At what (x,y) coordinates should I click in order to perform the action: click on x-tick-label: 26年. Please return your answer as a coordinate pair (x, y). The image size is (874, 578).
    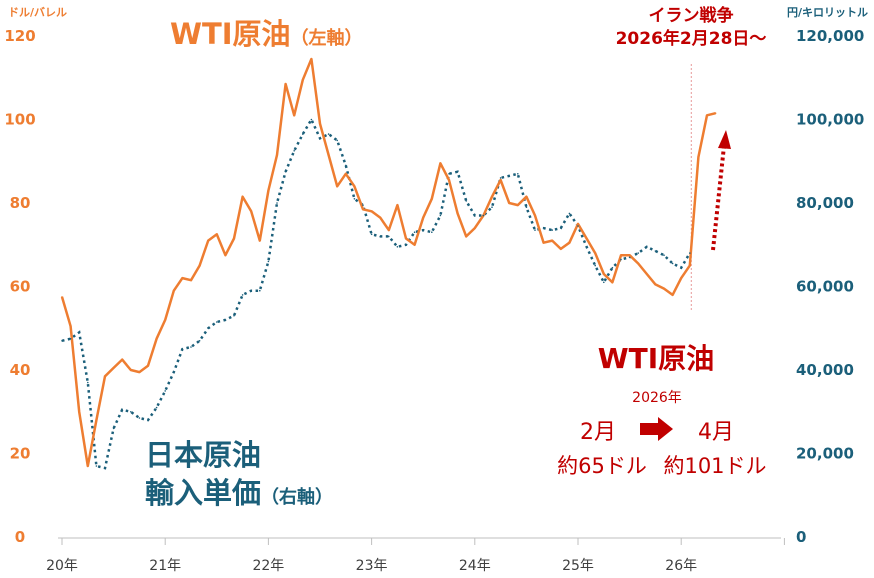
    Looking at the image, I should click on (681, 566).